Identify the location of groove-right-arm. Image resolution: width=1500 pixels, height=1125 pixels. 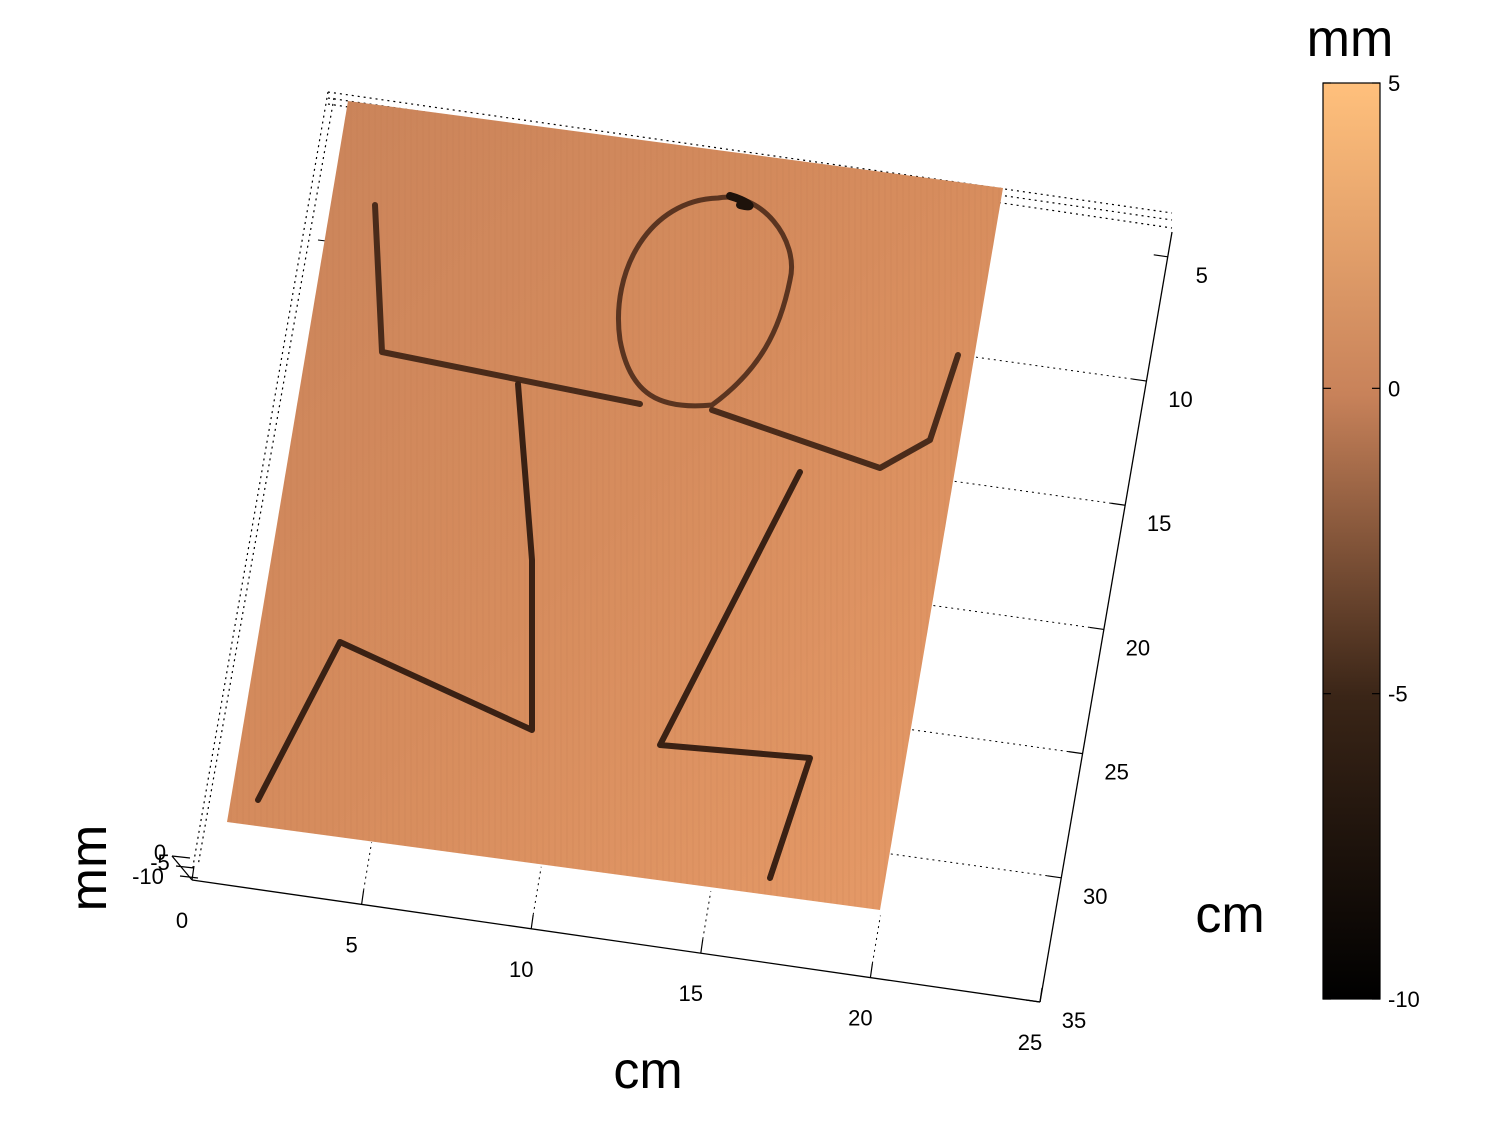
(835, 411).